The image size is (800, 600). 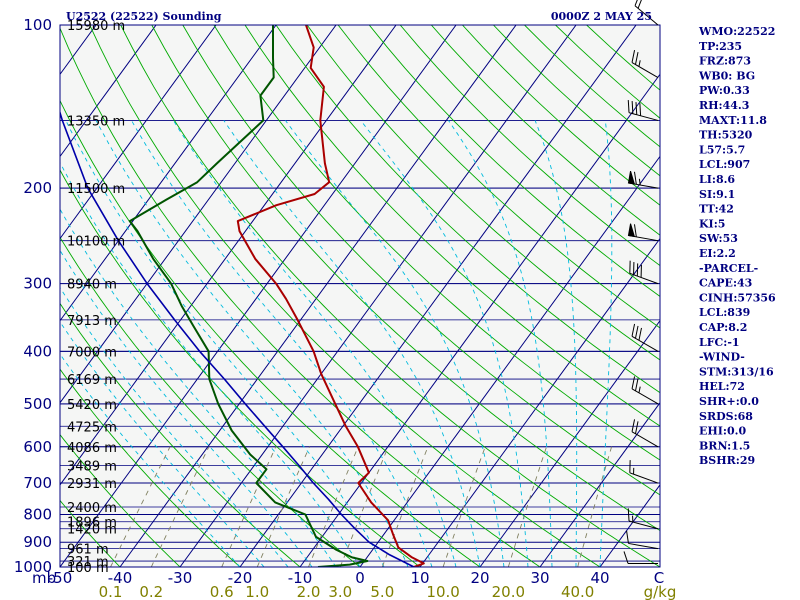 What do you see at coordinates (728, 268) in the screenshot?
I see `sounding-index-line: -PARCEL-` at bounding box center [728, 268].